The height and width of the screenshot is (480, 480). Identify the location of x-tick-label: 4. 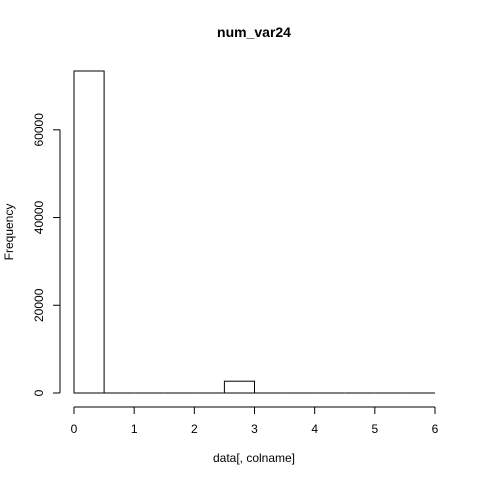
(314, 429).